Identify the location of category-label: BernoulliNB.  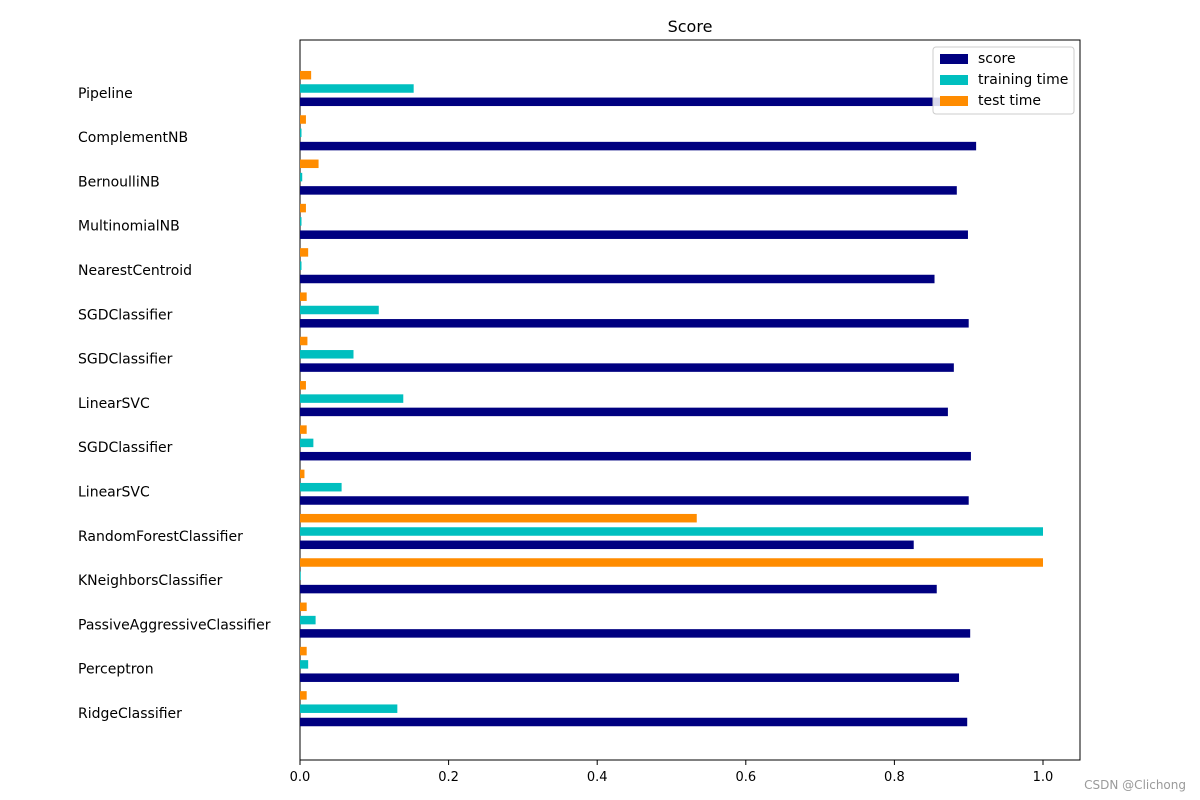
(119, 182).